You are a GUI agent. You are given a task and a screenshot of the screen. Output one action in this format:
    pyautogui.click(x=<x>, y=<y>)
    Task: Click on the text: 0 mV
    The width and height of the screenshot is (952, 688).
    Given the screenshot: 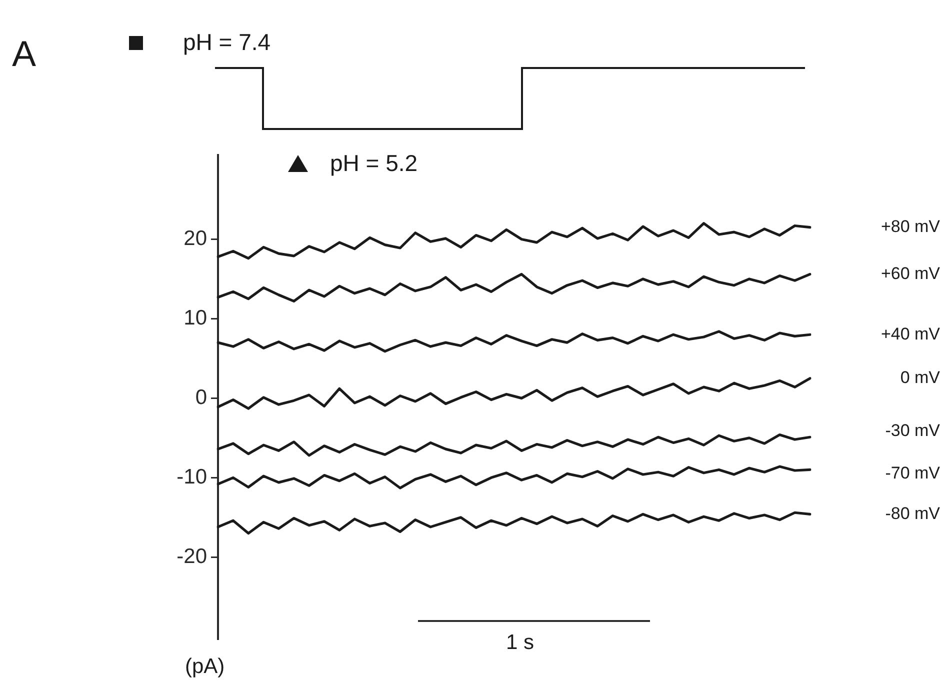 What is the action you would take?
    pyautogui.click(x=920, y=378)
    